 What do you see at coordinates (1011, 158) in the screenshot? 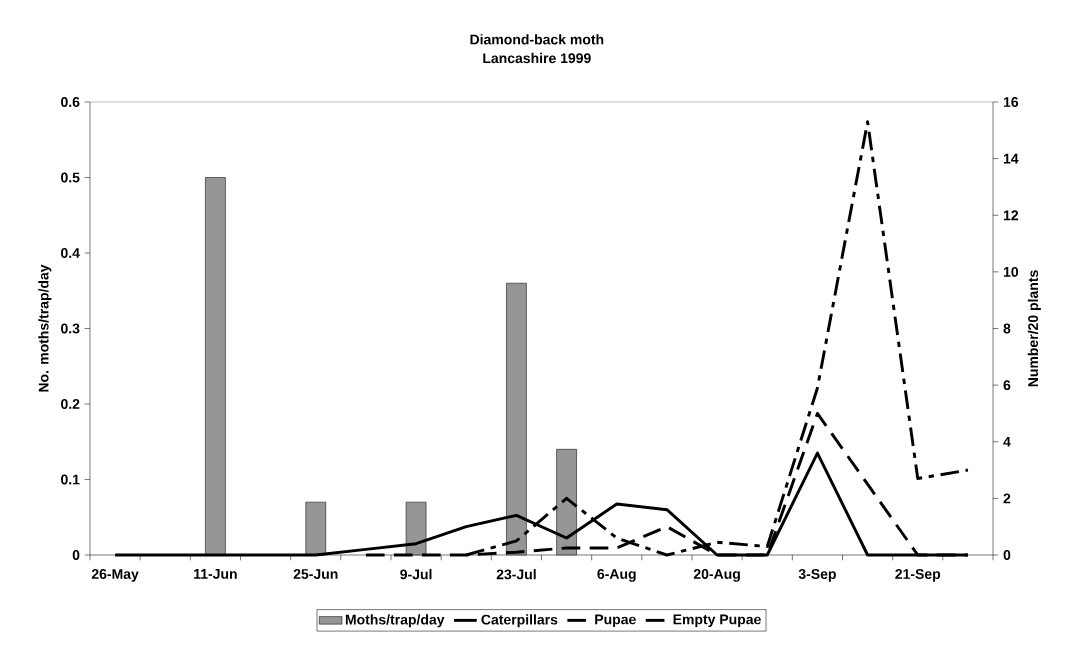
I see `y2-tick-label: 14` at bounding box center [1011, 158].